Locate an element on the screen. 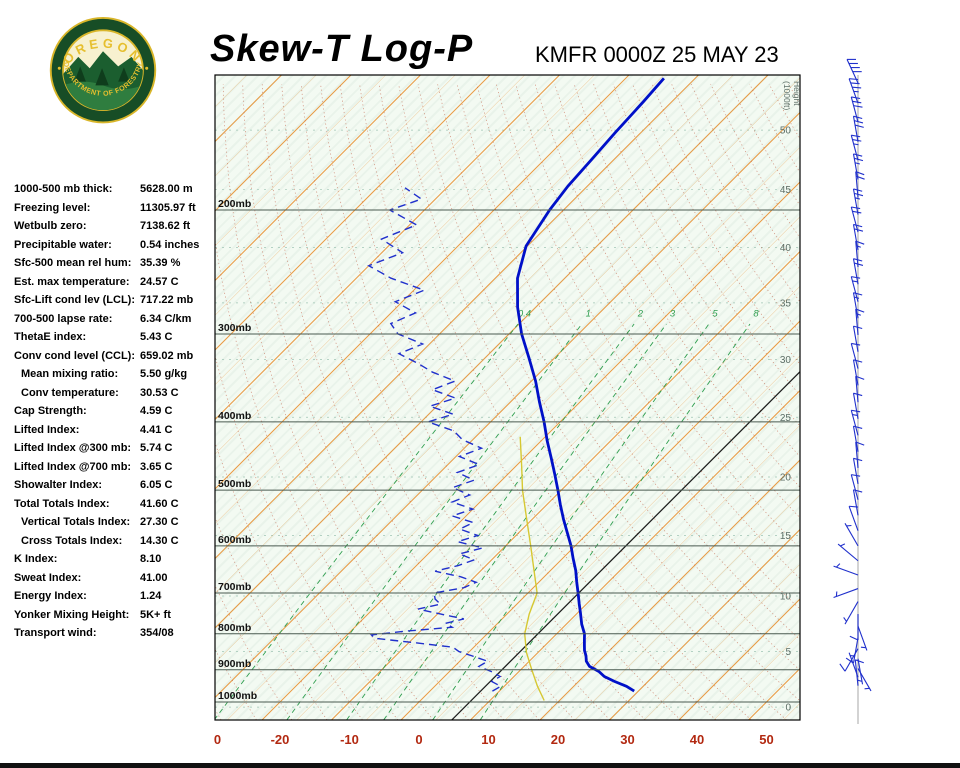 The image size is (960, 768). height-label: 45 is located at coordinates (786, 190).